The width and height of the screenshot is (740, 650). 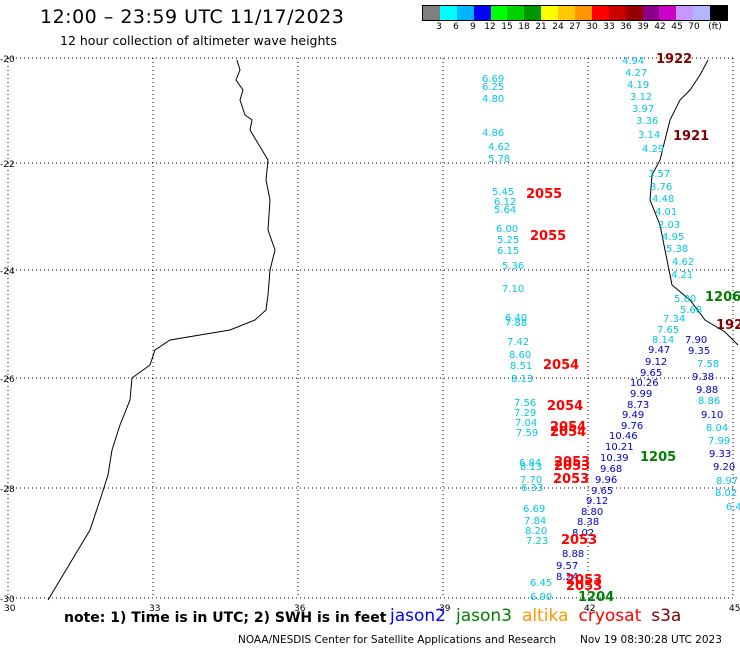 What do you see at coordinates (445, 609) in the screenshot?
I see `lon-label: 39` at bounding box center [445, 609].